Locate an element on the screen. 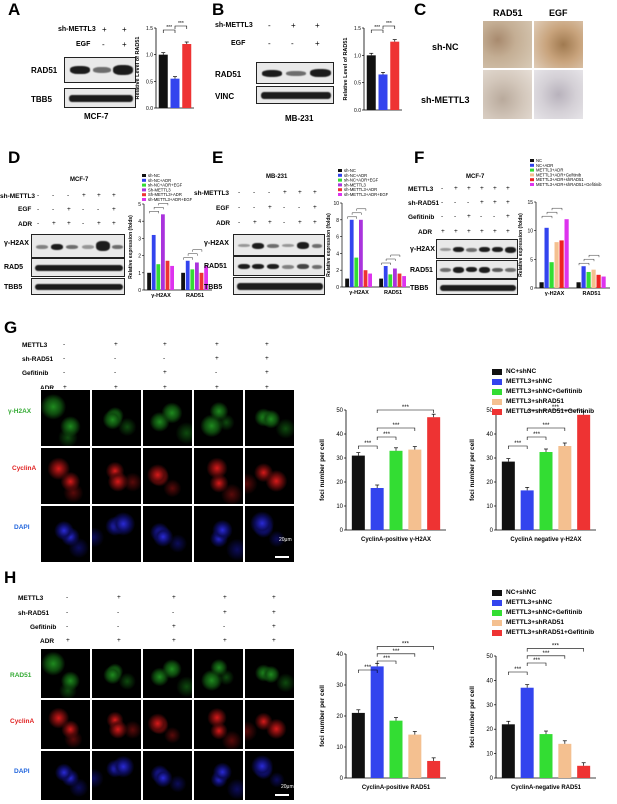  y-tick-label: 40 is located at coordinates (339, 435).